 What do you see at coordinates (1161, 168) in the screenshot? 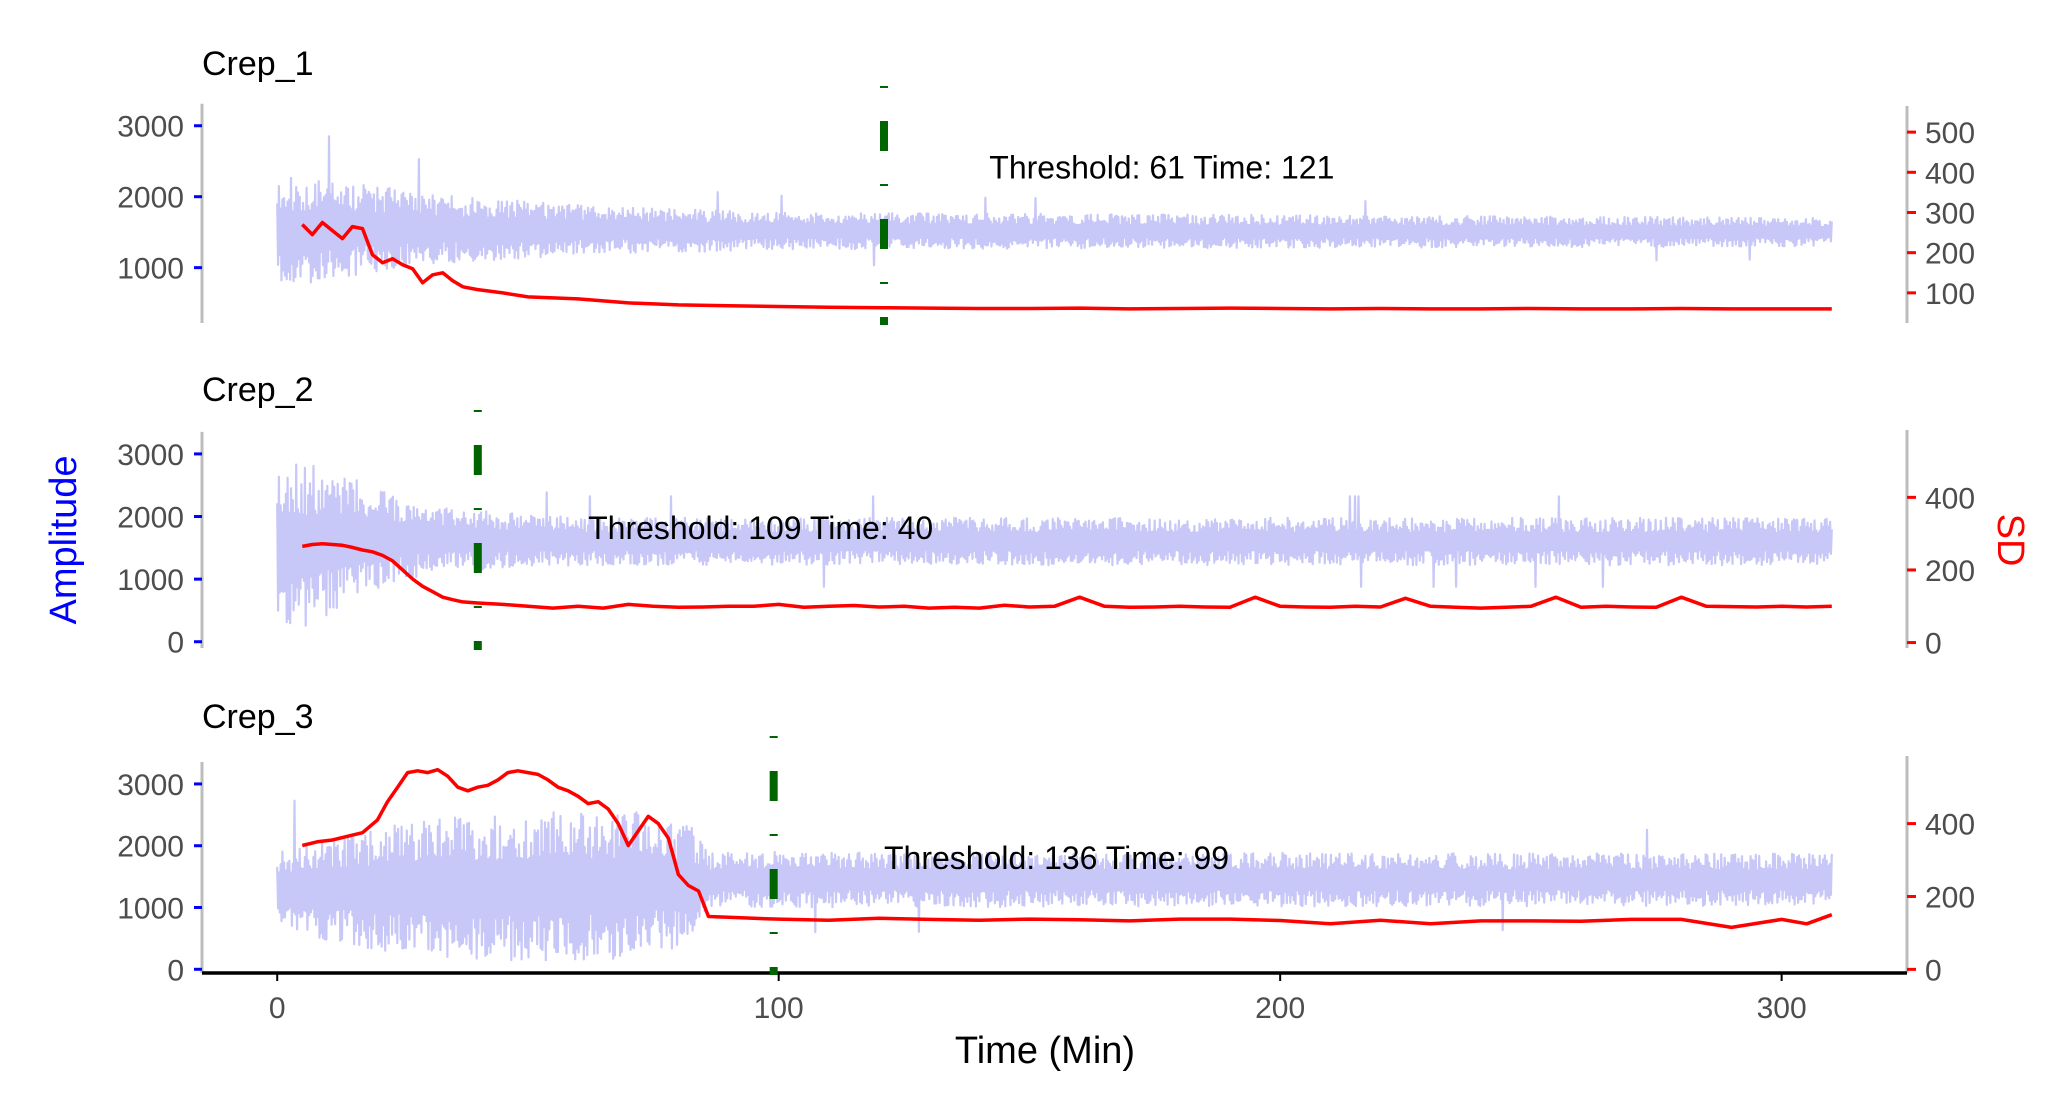
I see `threshold-annotation-1: Threshold: 61 Time: 121` at bounding box center [1161, 168].